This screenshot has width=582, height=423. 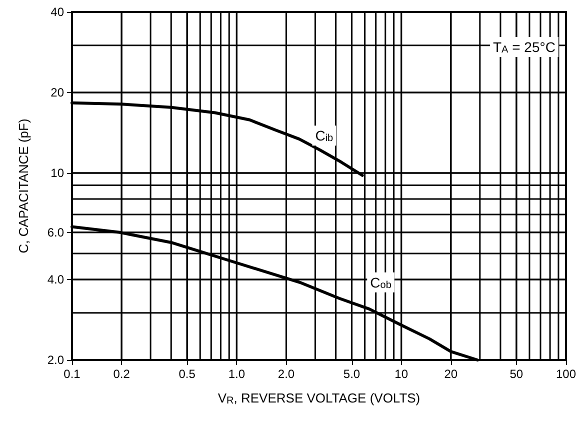 I want to click on y-tick-label: 6.0, so click(x=55, y=232).